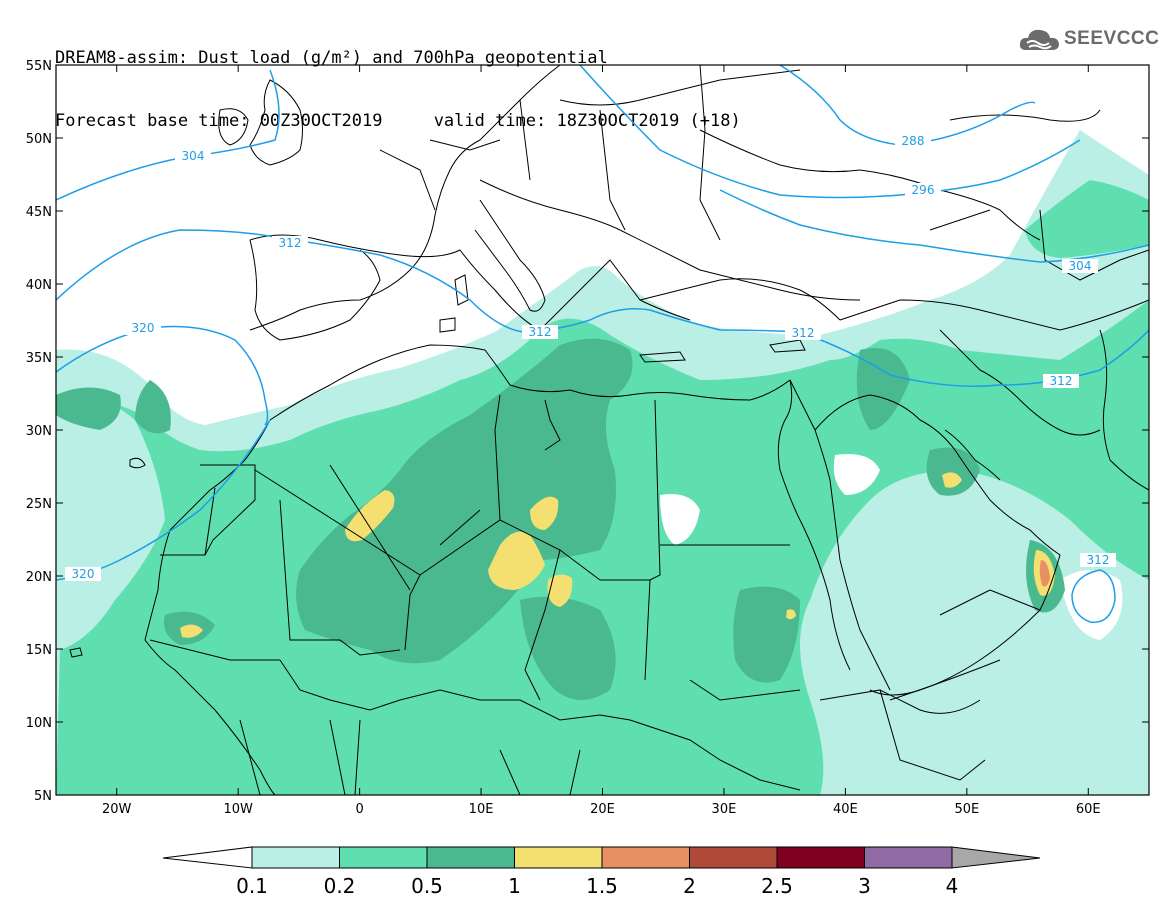 The width and height of the screenshot is (1165, 907). Describe the element at coordinates (39, 212) in the screenshot. I see `lat-tick-label: 45N` at that location.